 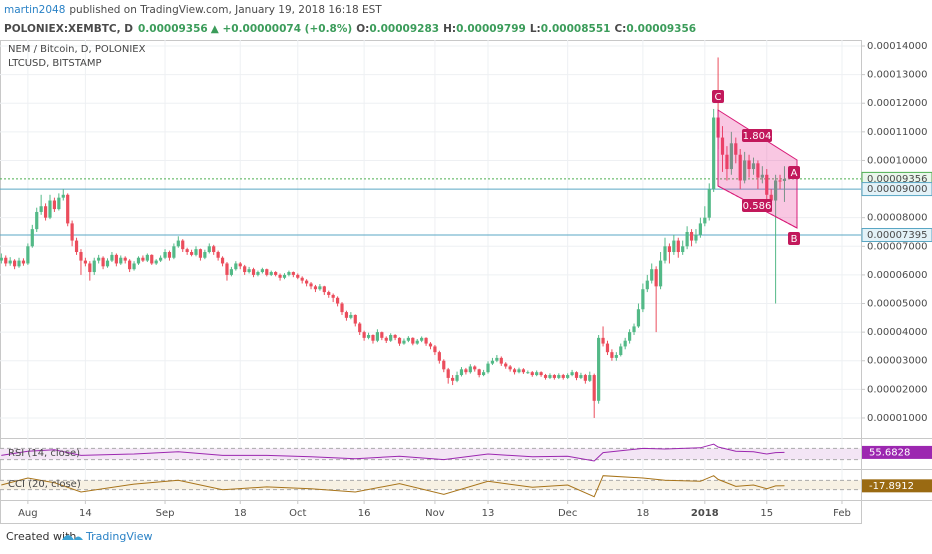 What do you see at coordinates (897, 75) in the screenshot?
I see `y-tick-label: 0.00013000` at bounding box center [897, 75].